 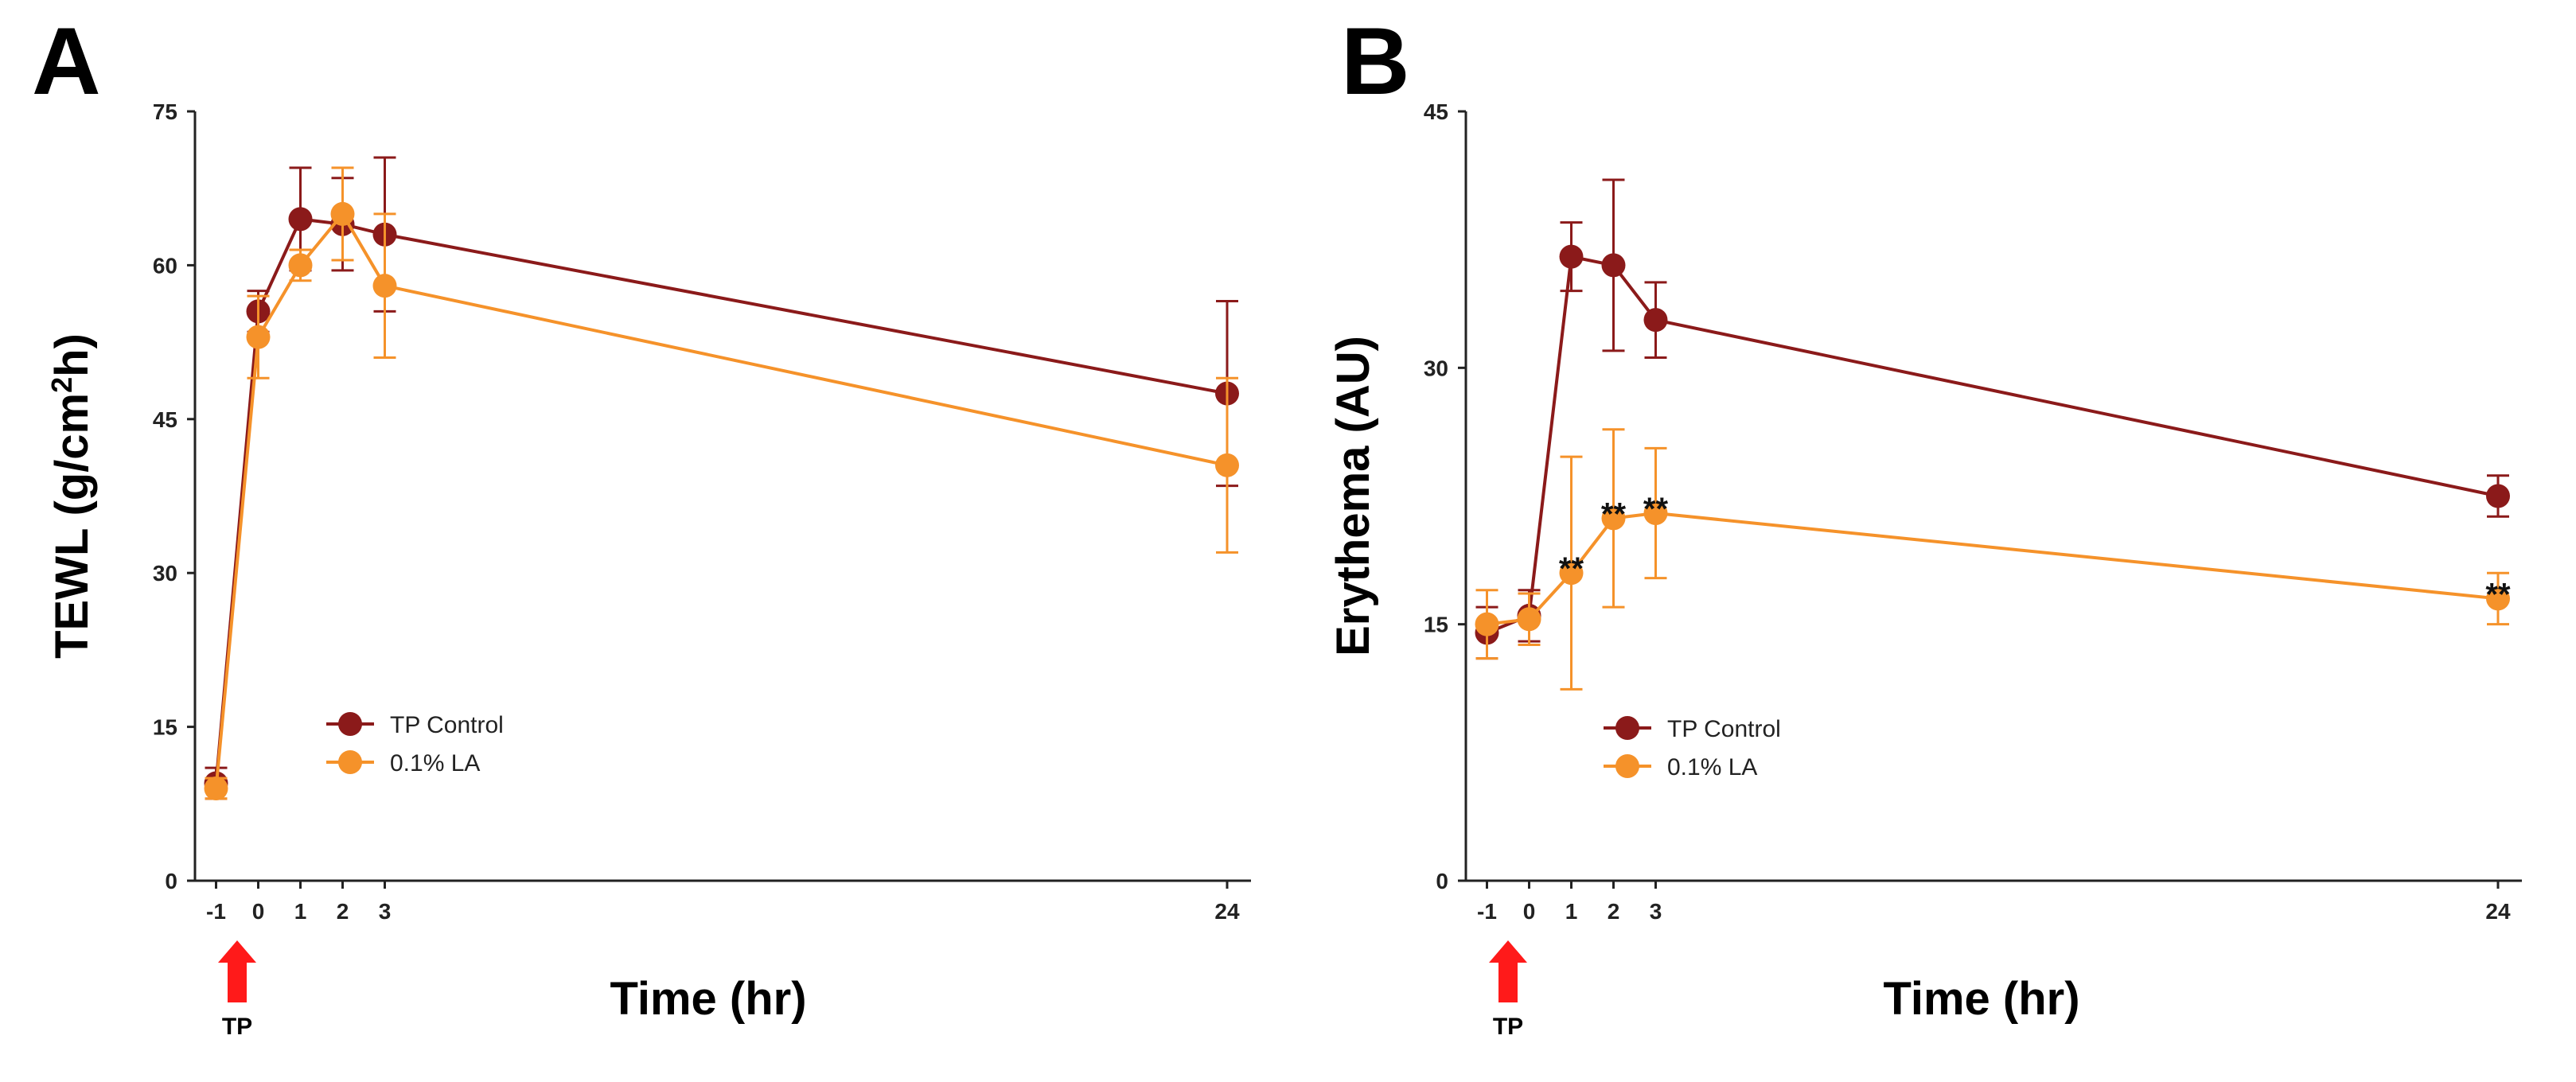 I want to click on y-tick-label: 75, so click(x=165, y=111).